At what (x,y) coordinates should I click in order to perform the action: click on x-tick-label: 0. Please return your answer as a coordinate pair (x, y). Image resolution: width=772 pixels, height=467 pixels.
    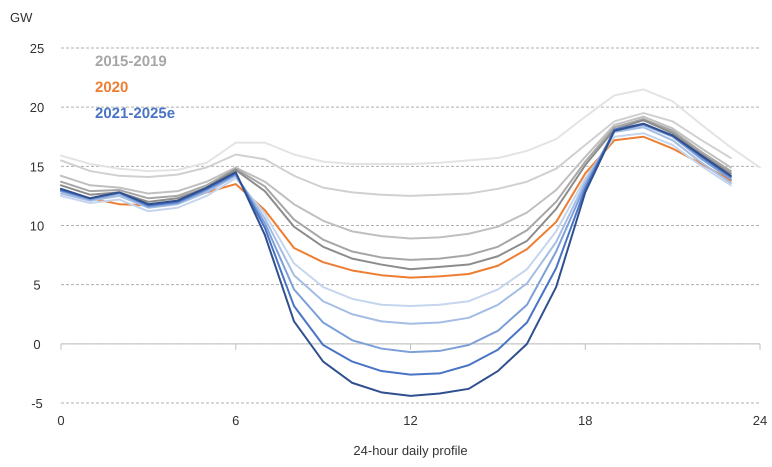
    Looking at the image, I should click on (61, 420).